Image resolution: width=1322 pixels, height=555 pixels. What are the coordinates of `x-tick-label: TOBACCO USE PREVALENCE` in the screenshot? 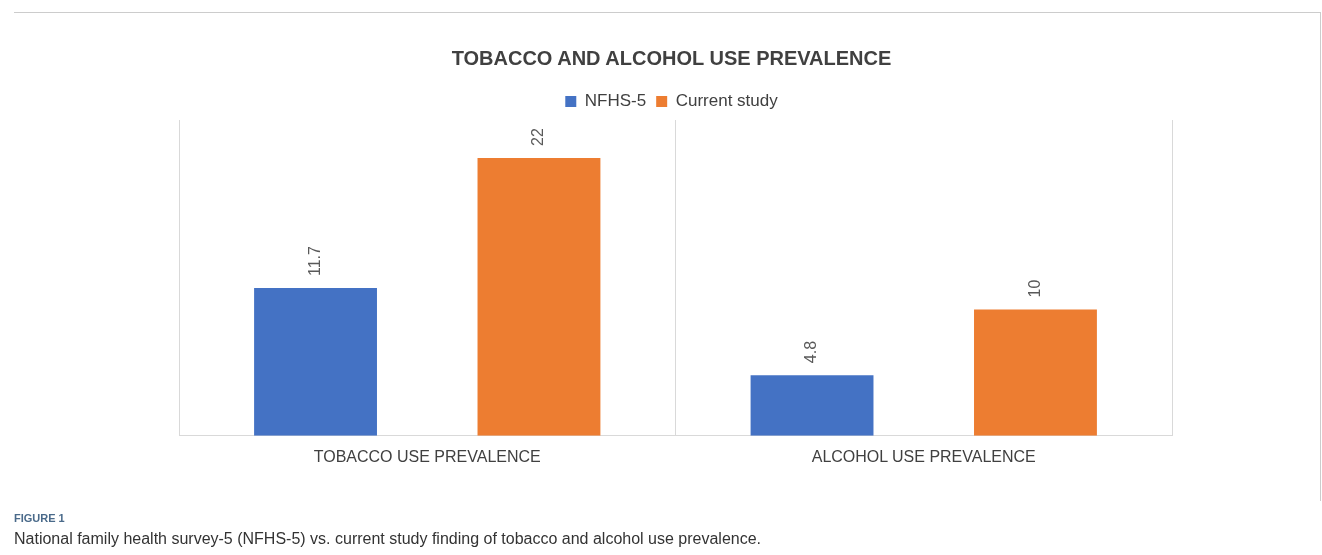 It's located at (427, 456).